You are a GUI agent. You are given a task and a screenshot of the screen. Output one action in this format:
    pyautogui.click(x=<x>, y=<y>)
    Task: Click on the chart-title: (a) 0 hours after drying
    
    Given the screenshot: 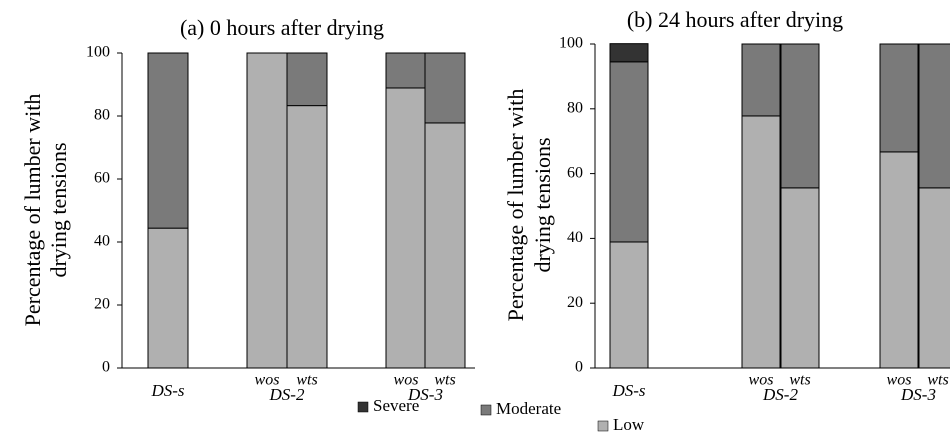 What is the action you would take?
    pyautogui.click(x=282, y=27)
    